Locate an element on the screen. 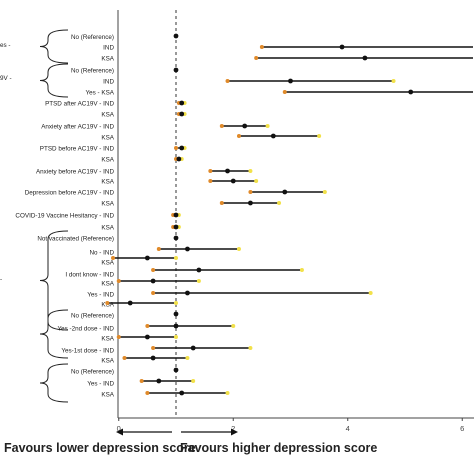 The width and height of the screenshot is (474, 474). group-label-cut: 9V - is located at coordinates (6, 78).